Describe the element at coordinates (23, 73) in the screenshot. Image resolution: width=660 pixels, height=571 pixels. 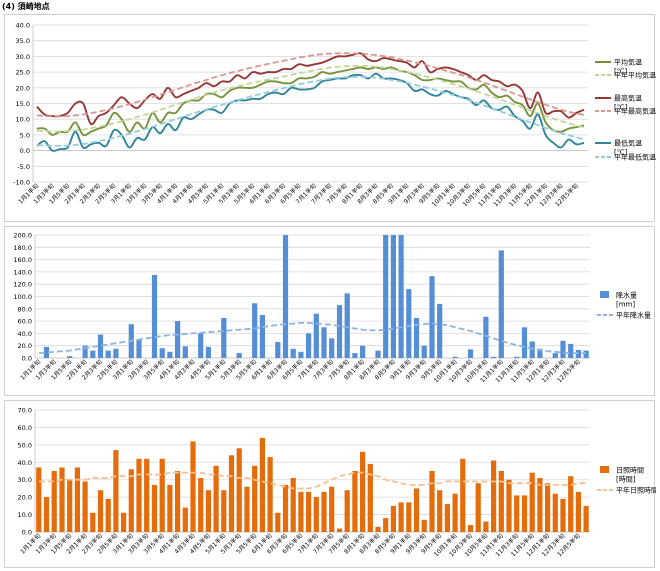
I see `y-tick-label: 25.0` at that location.